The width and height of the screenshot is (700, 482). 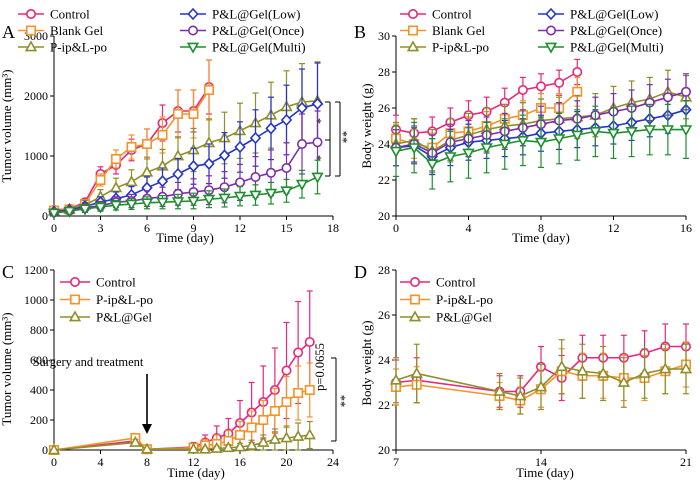 What do you see at coordinates (185, 237) in the screenshot?
I see `x-axis-label-a: Time (day)` at bounding box center [185, 237].